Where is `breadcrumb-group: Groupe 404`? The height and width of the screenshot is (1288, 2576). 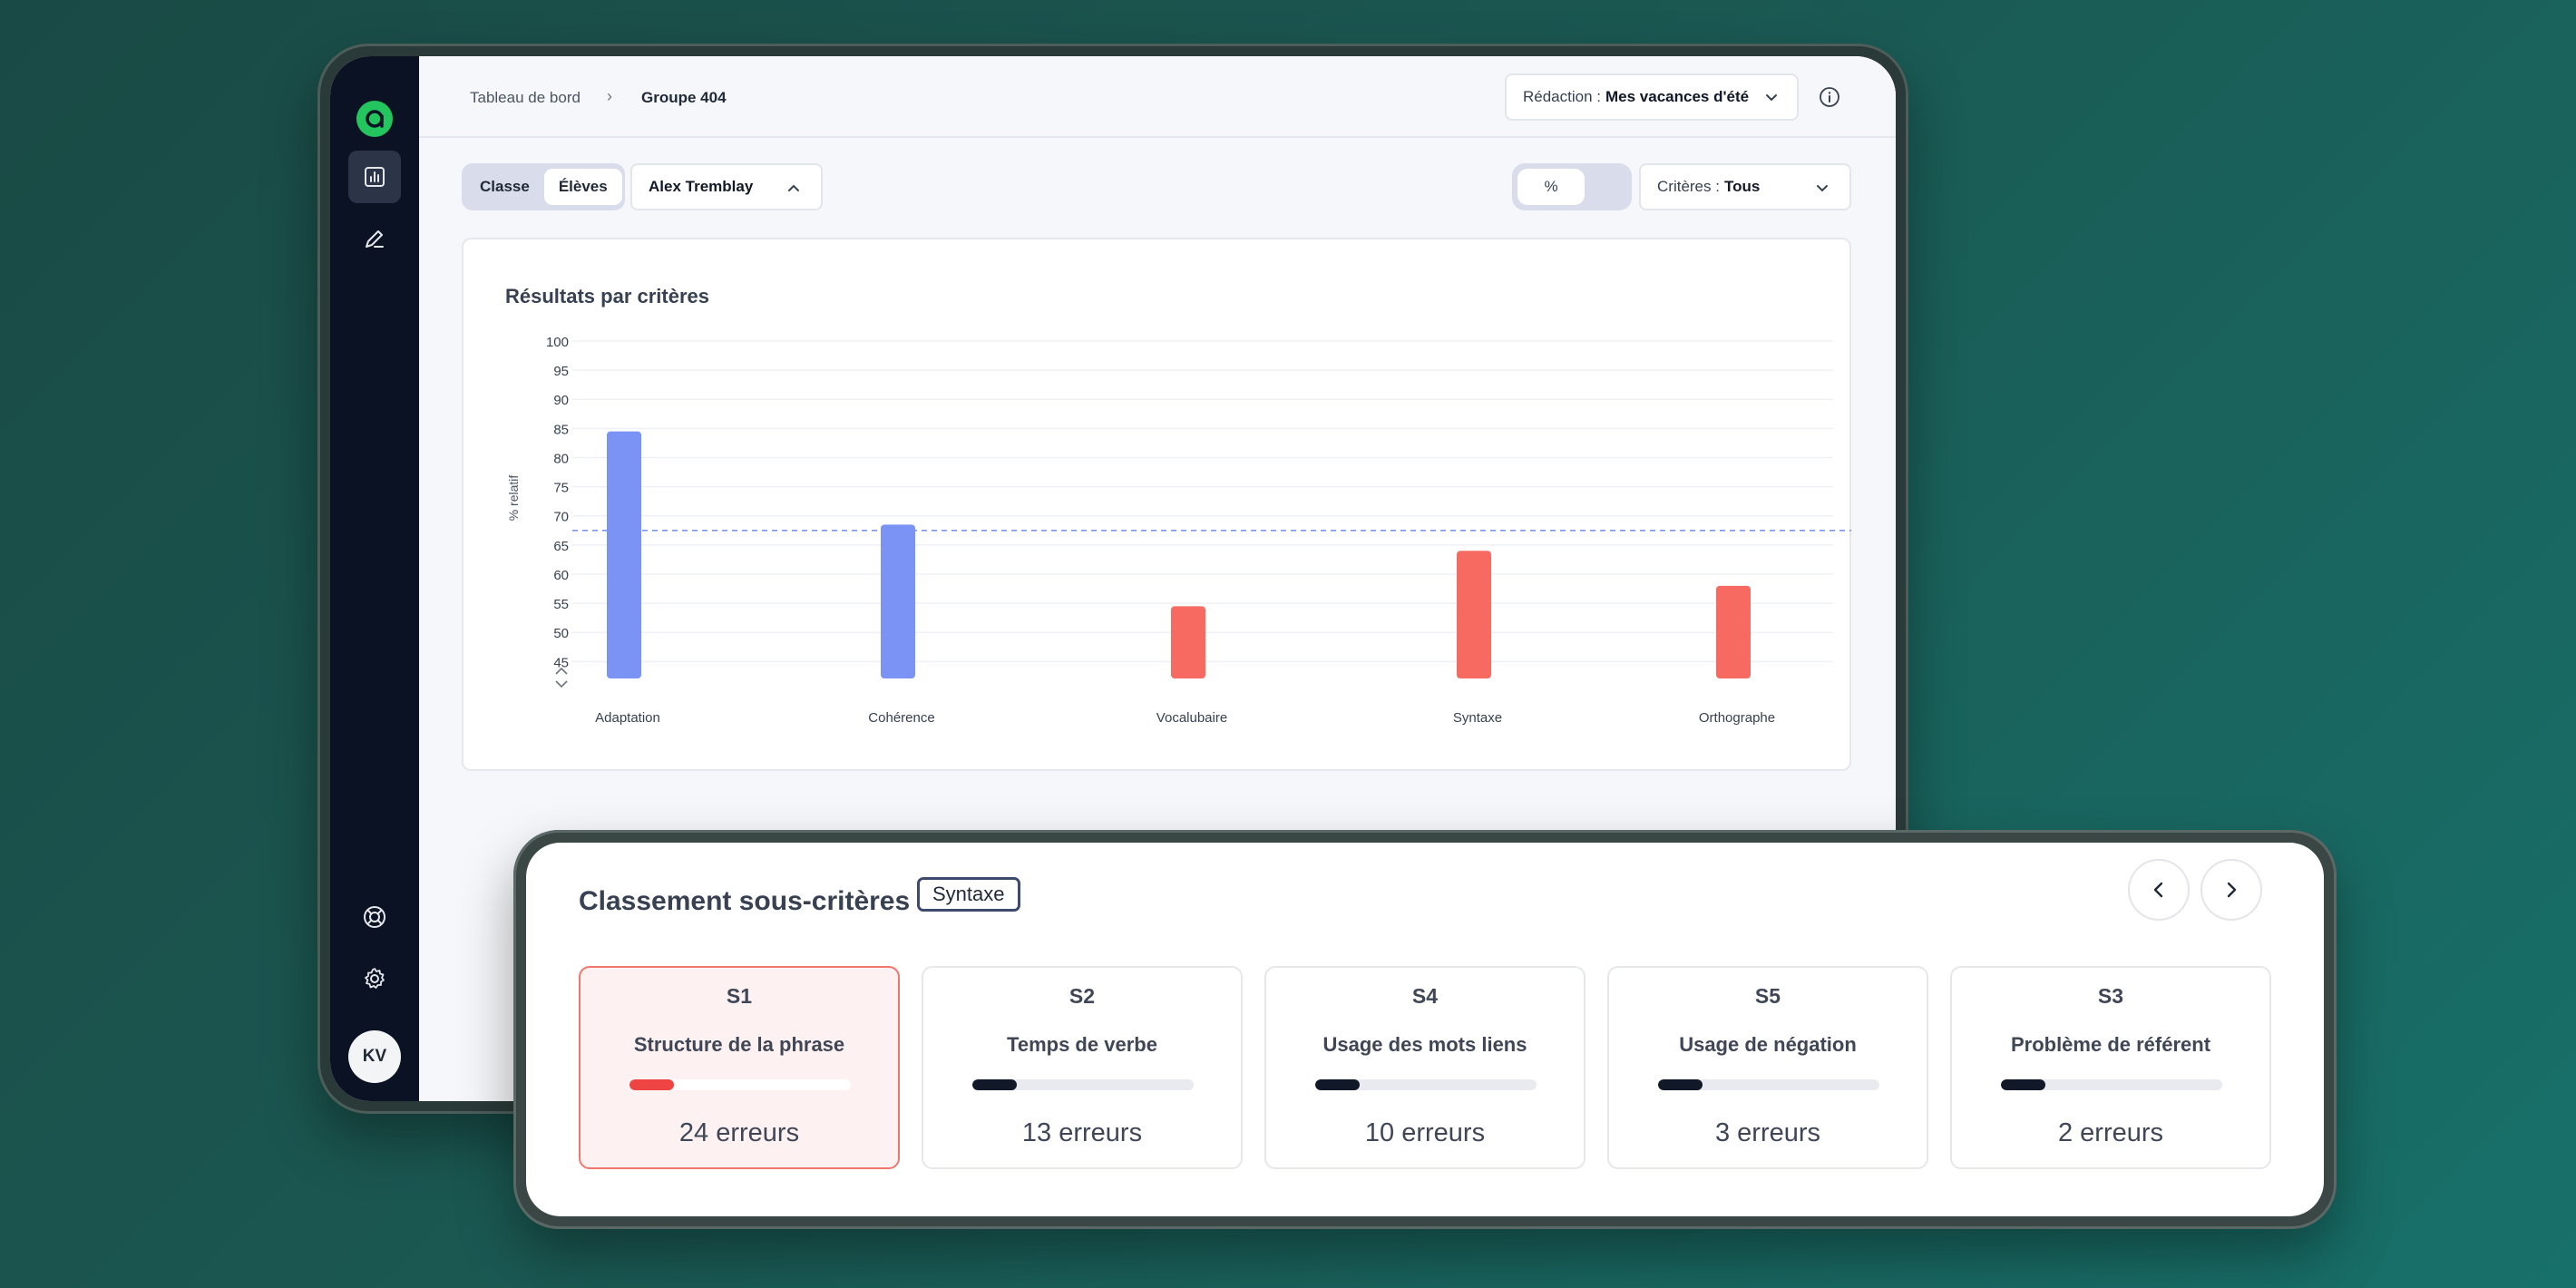 breadcrumb-group: Groupe 404 is located at coordinates (684, 97).